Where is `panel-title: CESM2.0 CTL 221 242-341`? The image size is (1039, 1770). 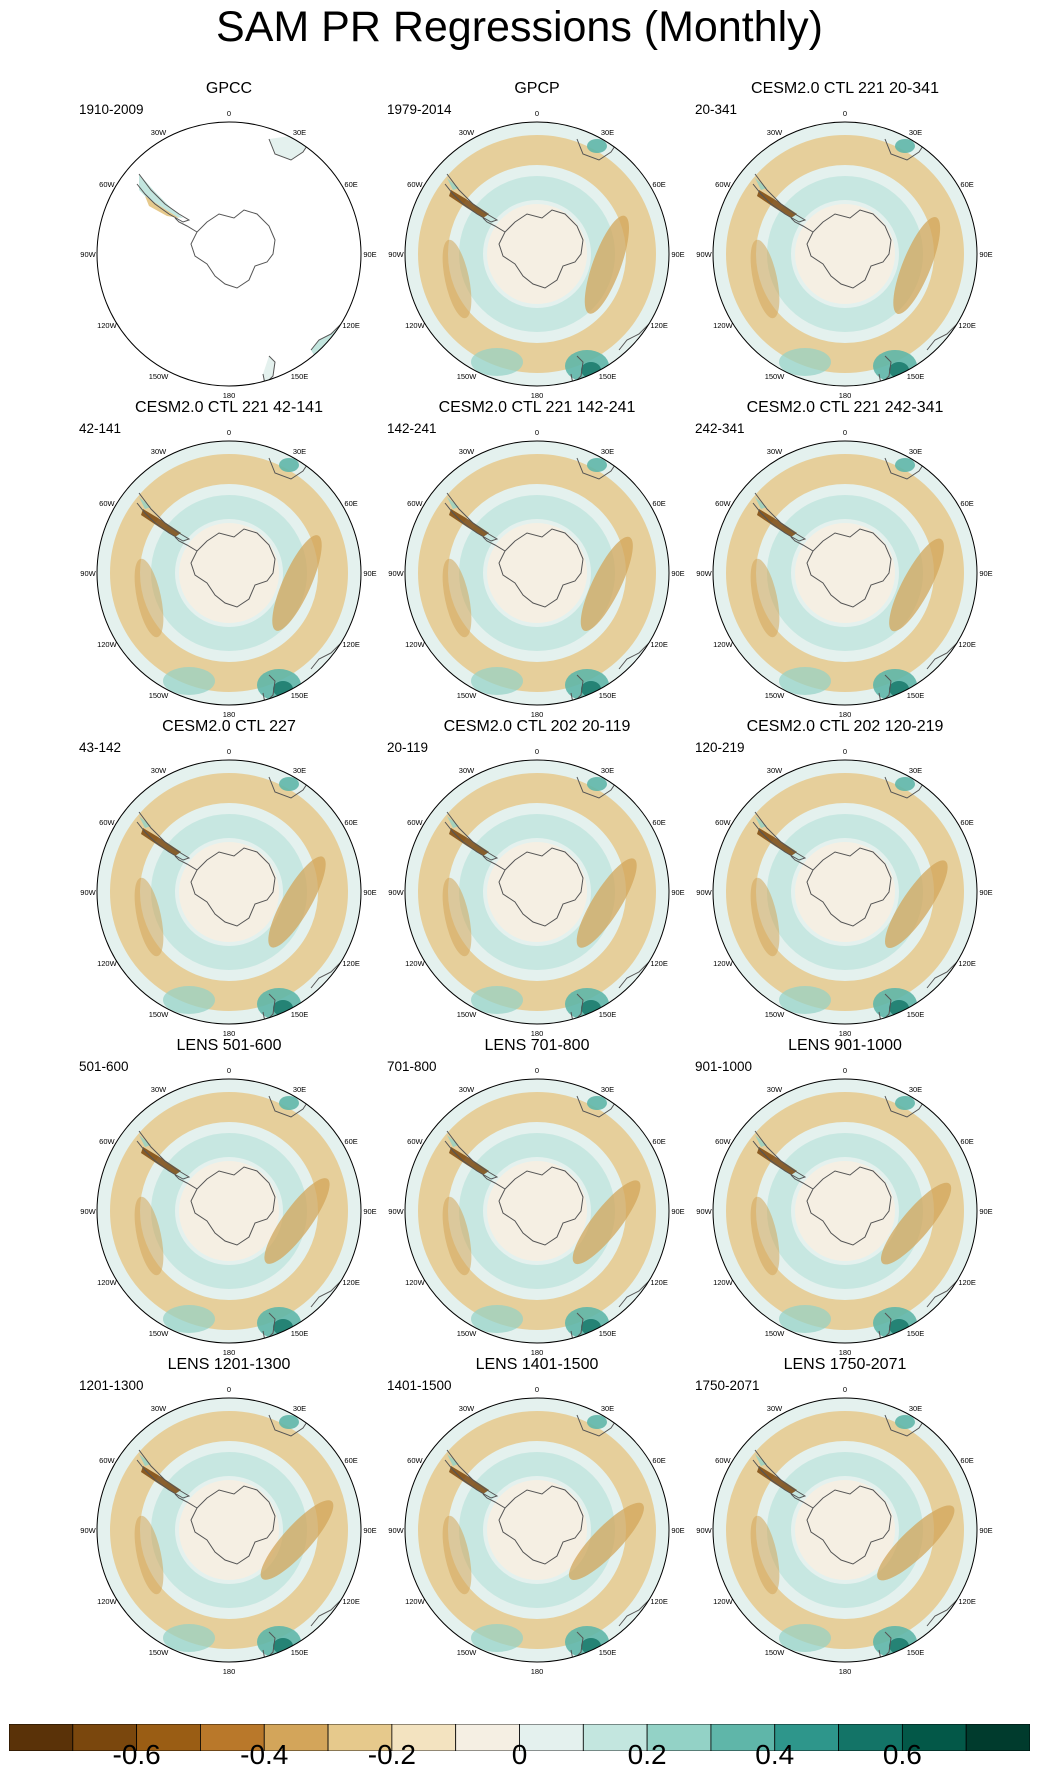 panel-title: CESM2.0 CTL 221 242-341 is located at coordinates (845, 407).